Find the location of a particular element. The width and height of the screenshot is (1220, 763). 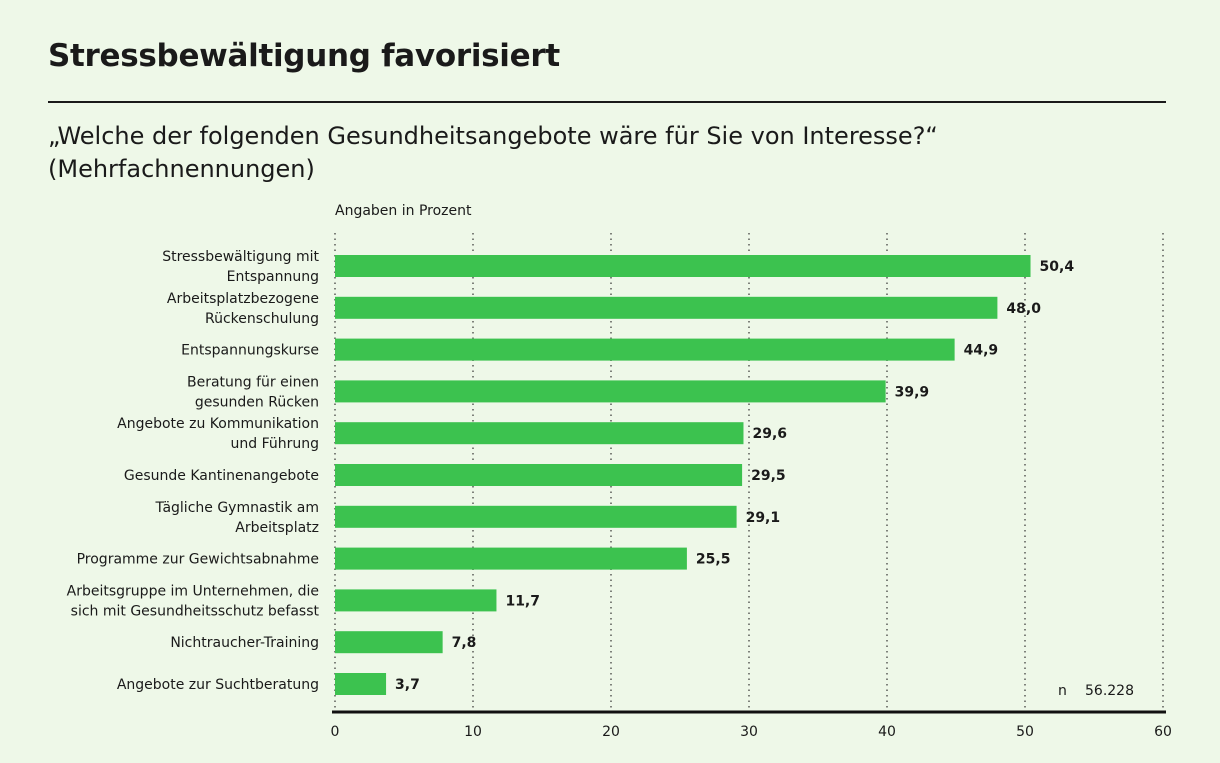

category-label-4: Angebote zu Kommunikation und Führung is located at coordinates (218, 434).